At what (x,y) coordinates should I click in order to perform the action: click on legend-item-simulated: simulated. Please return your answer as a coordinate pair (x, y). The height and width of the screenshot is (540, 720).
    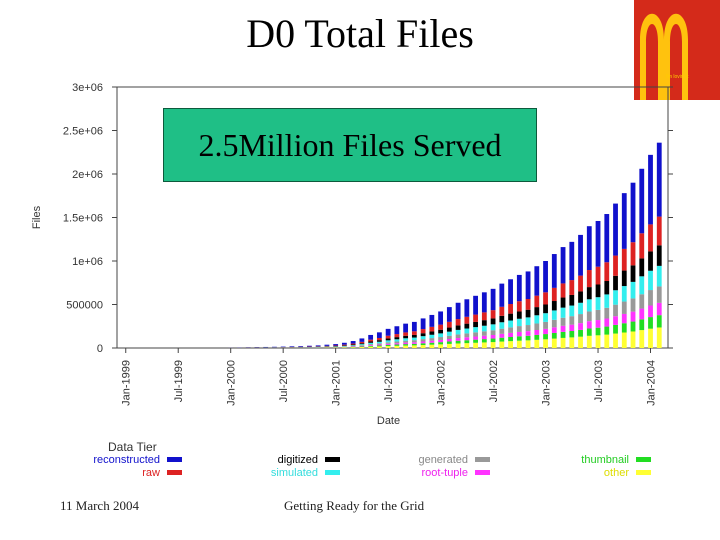
    Looking at the image, I should click on (260, 473).